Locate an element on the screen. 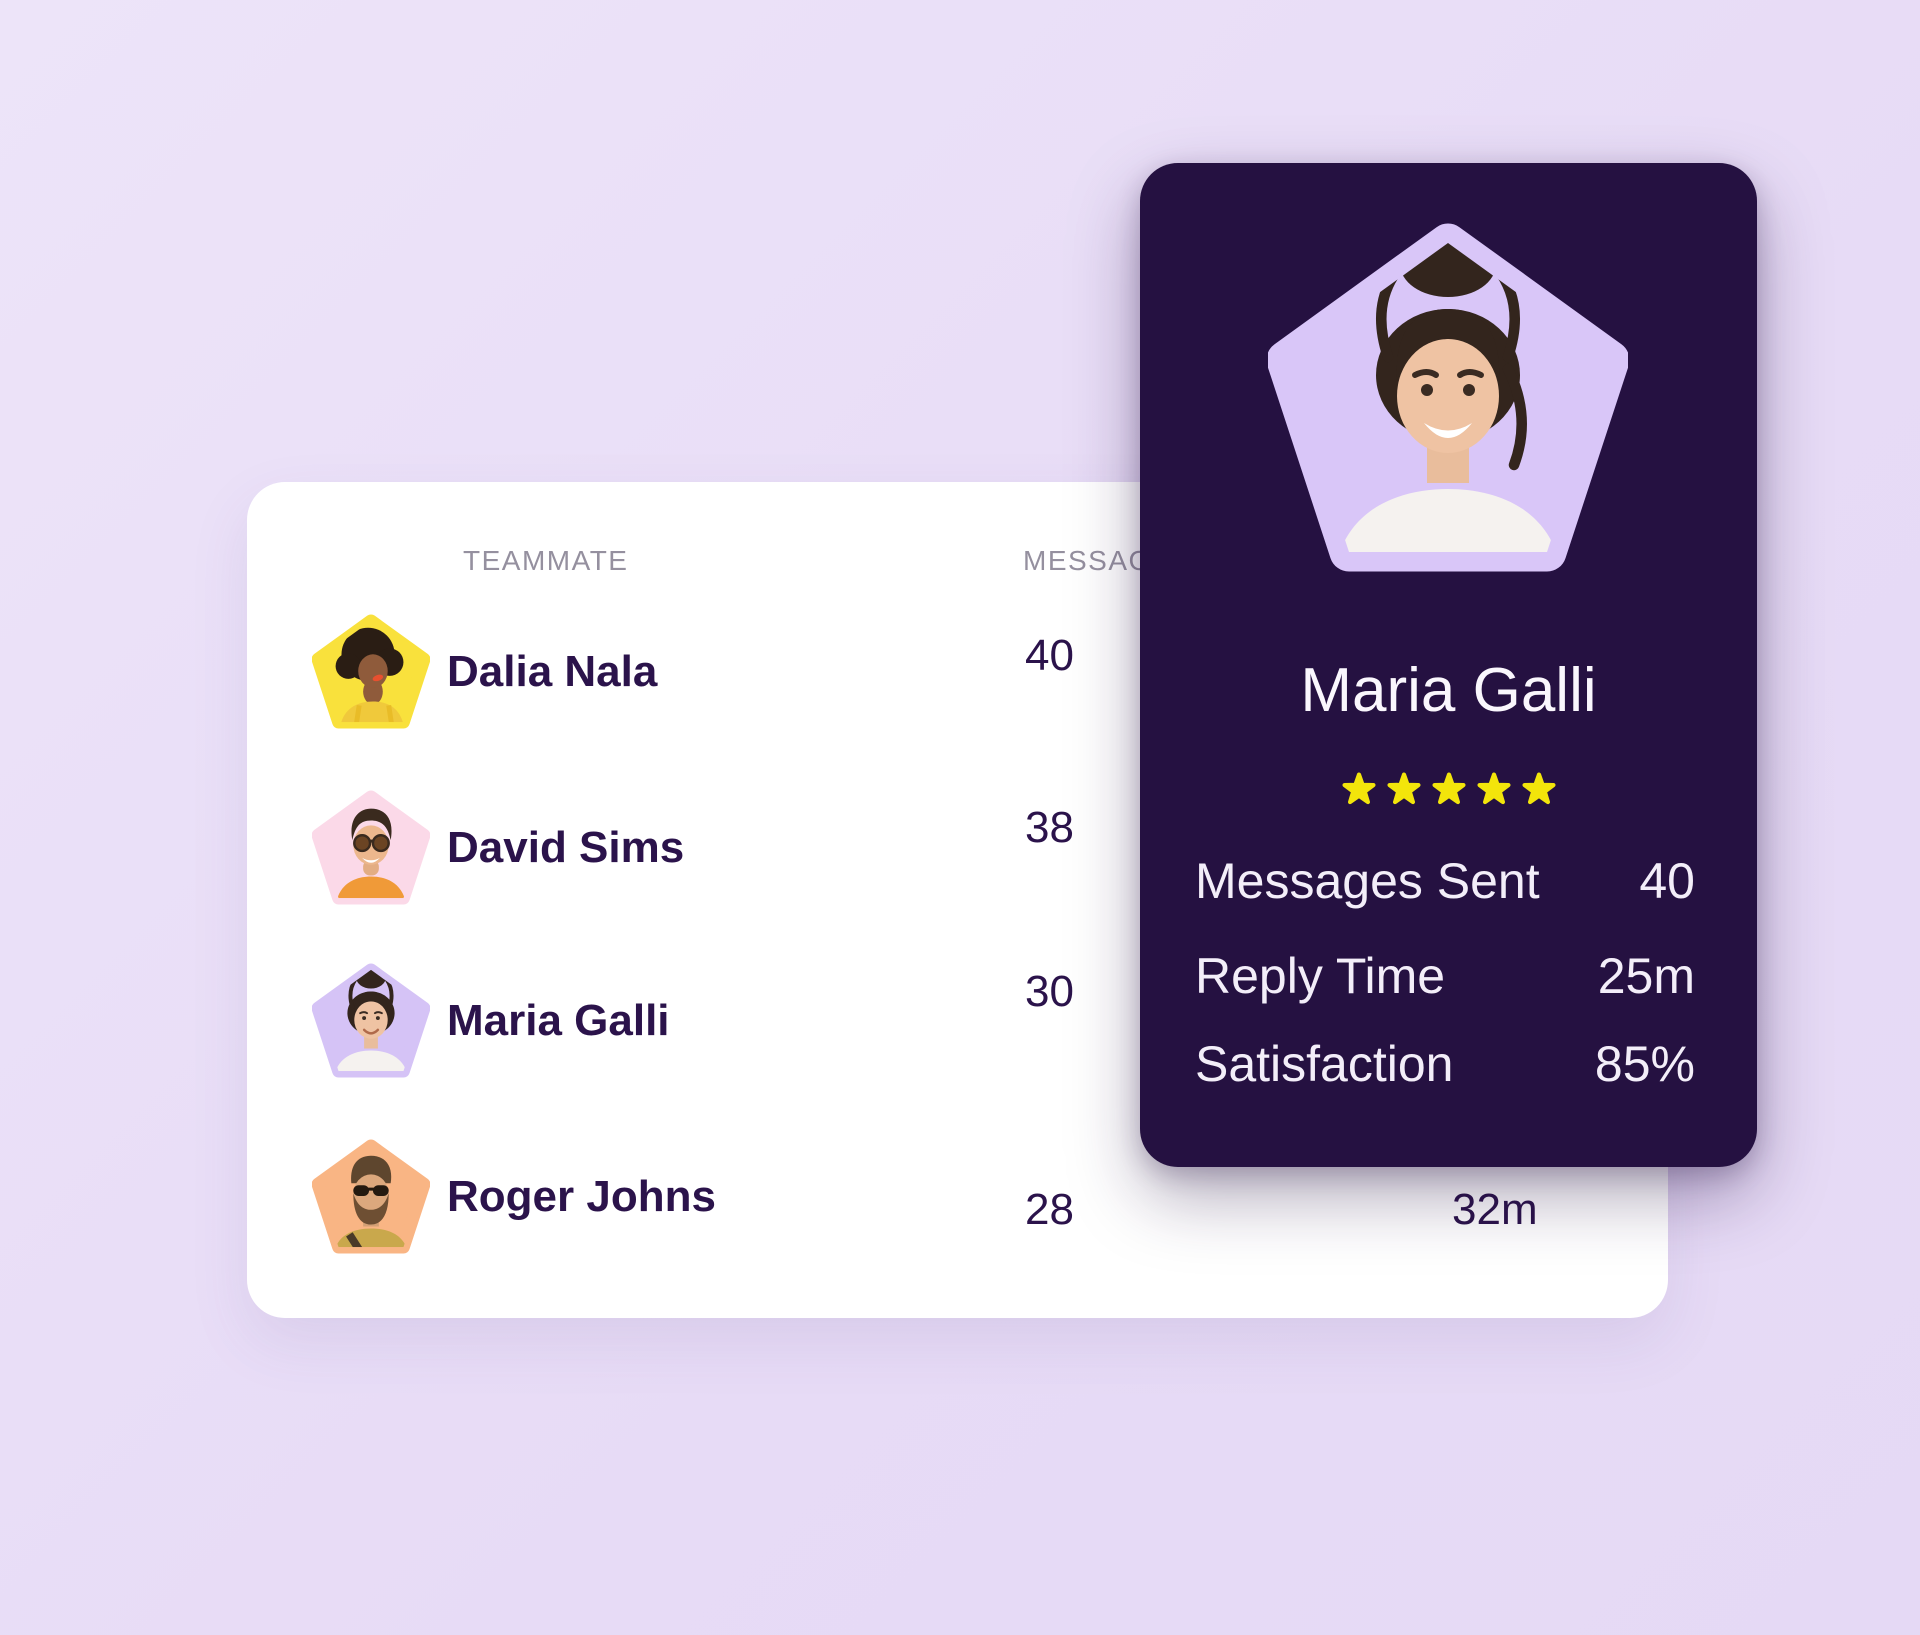 The image size is (1920, 1635). avatar-roger-johns is located at coordinates (371, 1197).